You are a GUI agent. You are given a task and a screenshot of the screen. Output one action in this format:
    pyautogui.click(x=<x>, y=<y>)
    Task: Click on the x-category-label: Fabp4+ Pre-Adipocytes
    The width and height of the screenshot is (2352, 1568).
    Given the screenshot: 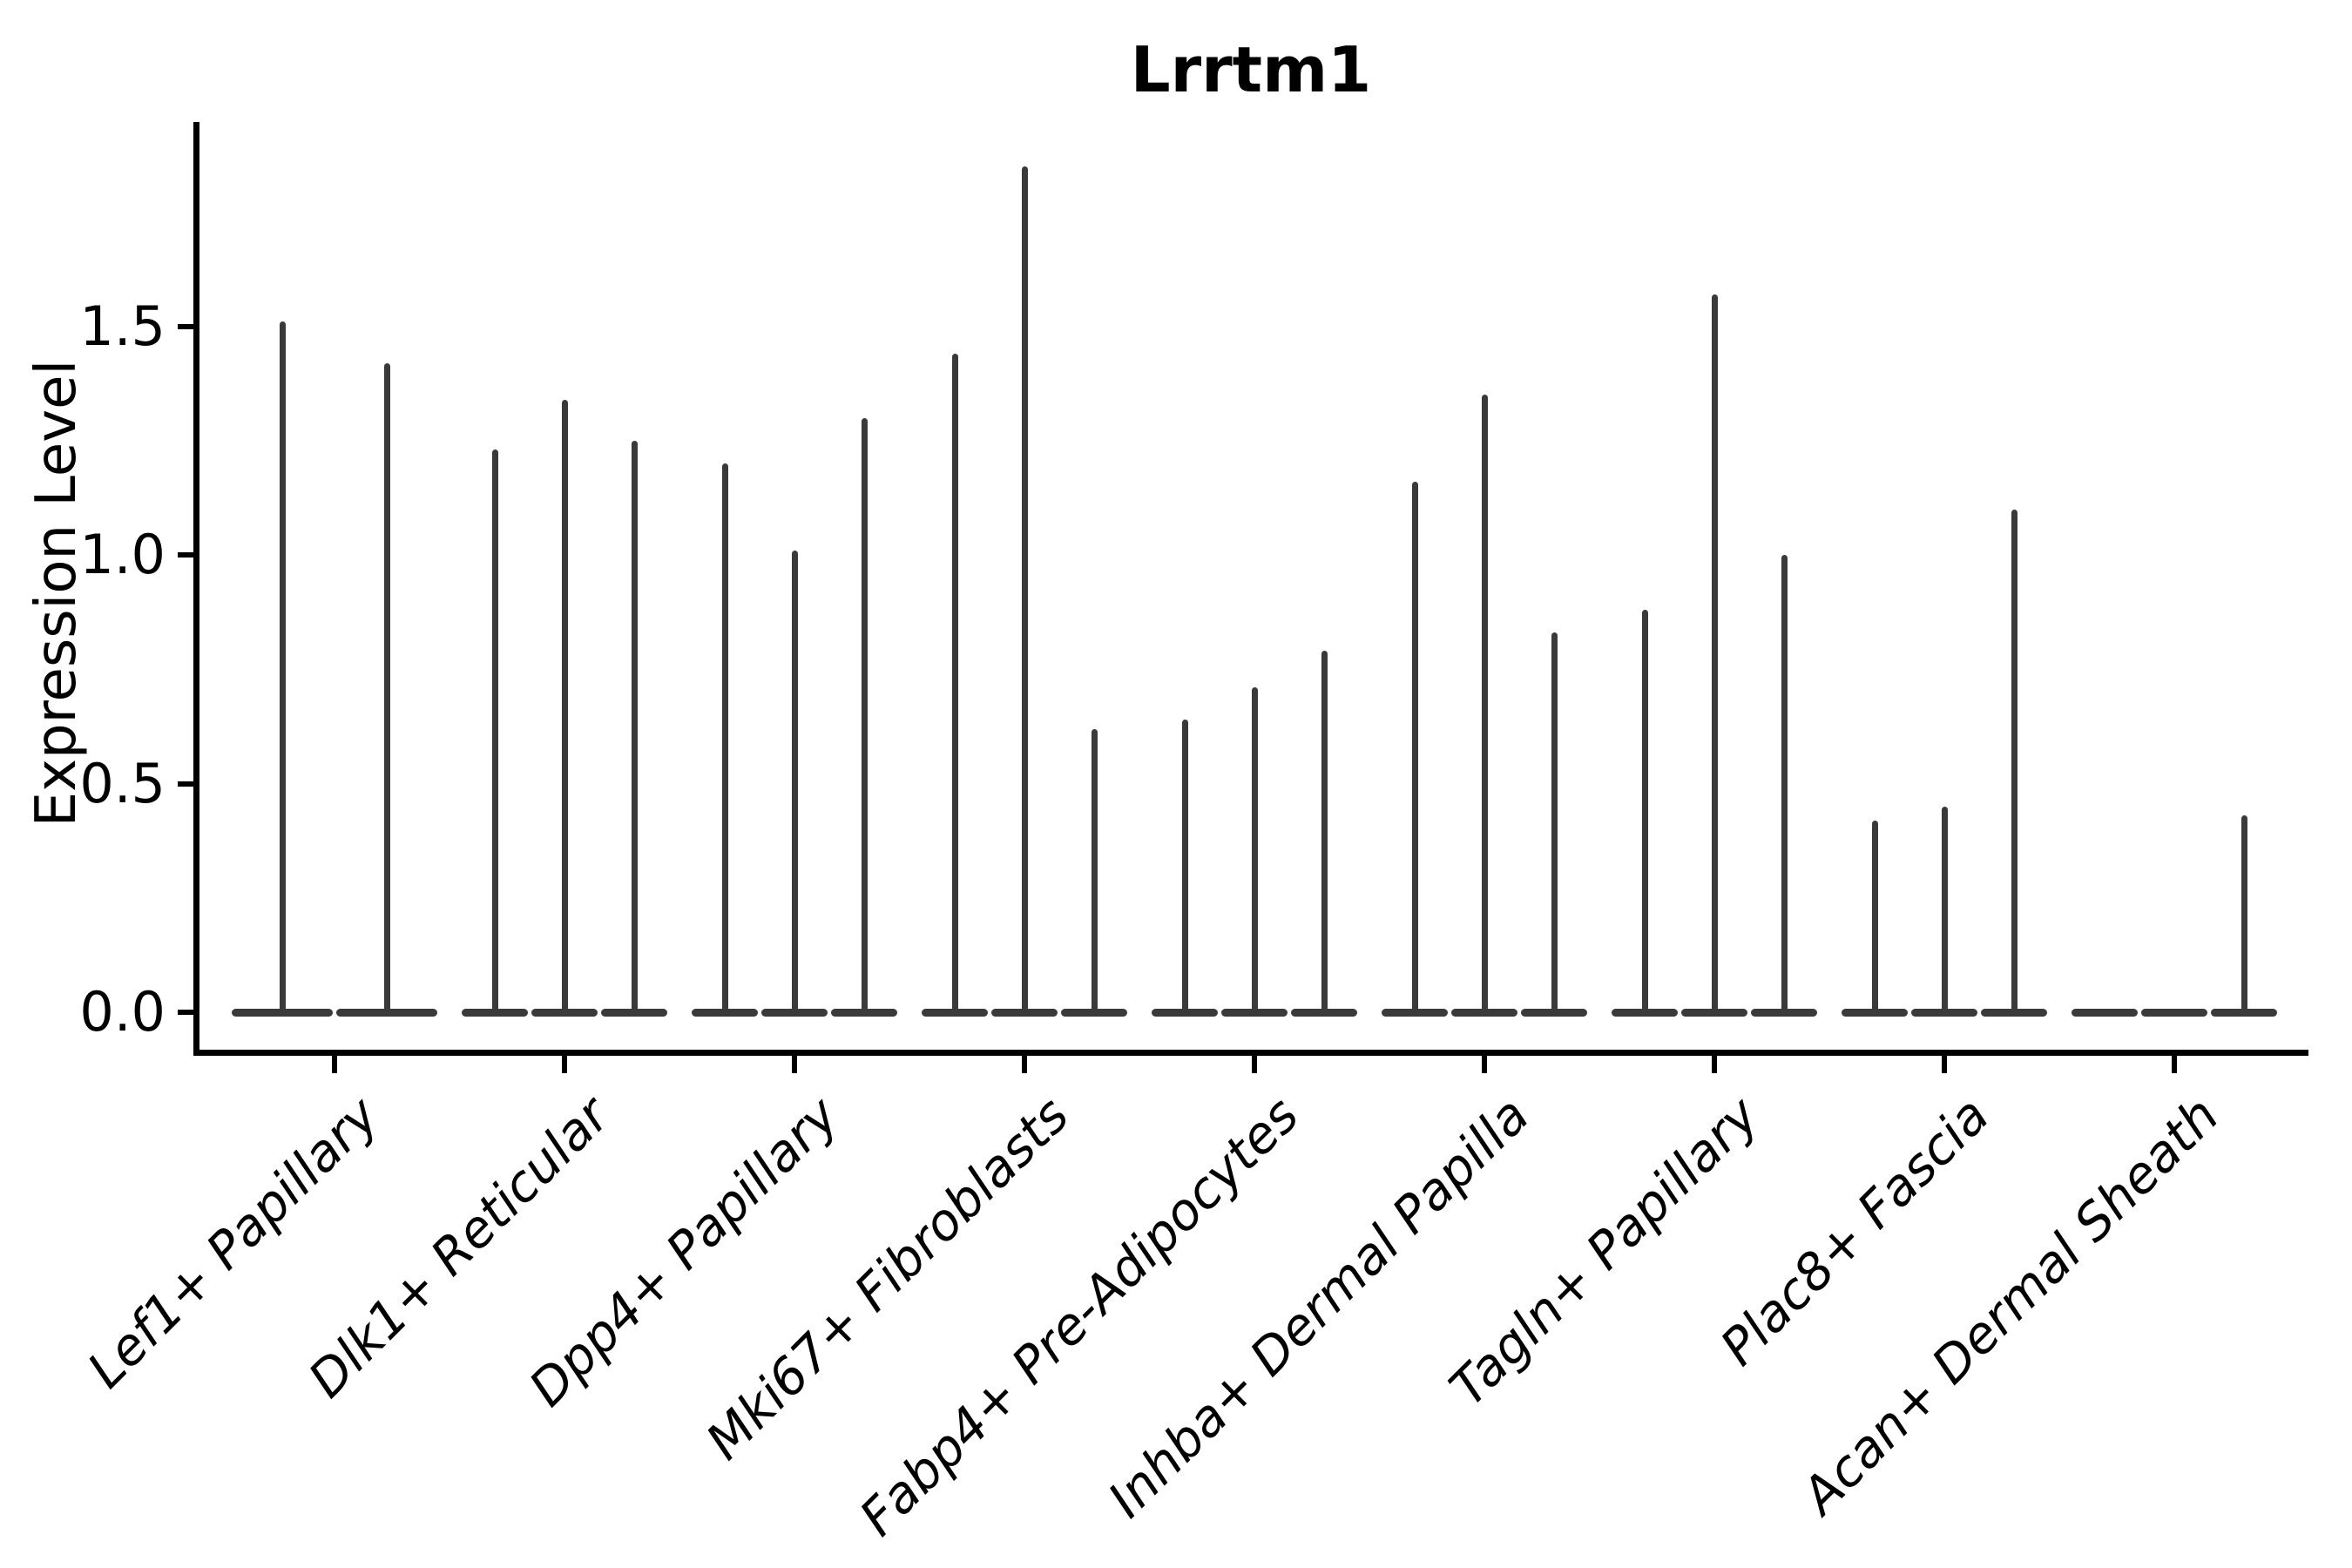 What is the action you would take?
    pyautogui.click(x=1079, y=1316)
    